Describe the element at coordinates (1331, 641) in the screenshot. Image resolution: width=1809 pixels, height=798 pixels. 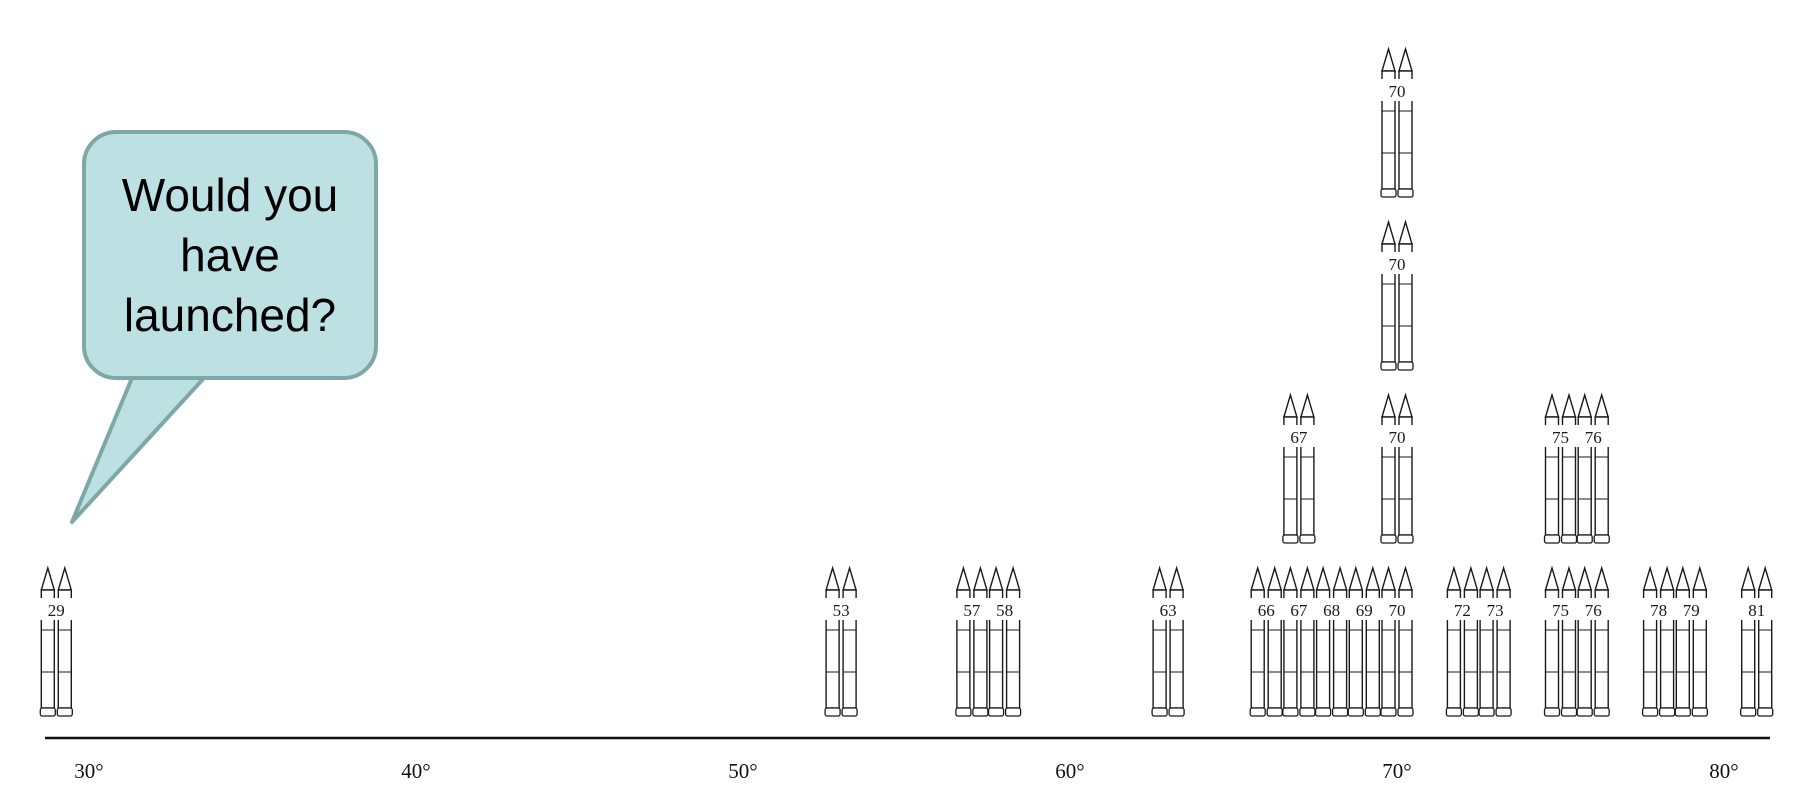
I see `launch-marker: 68` at that location.